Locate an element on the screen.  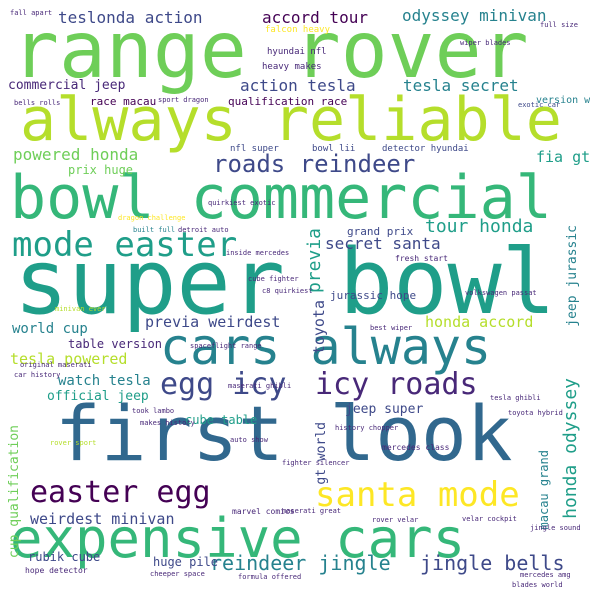
word-weirdest-minivan: weirdest minivan is located at coordinates (102, 519).